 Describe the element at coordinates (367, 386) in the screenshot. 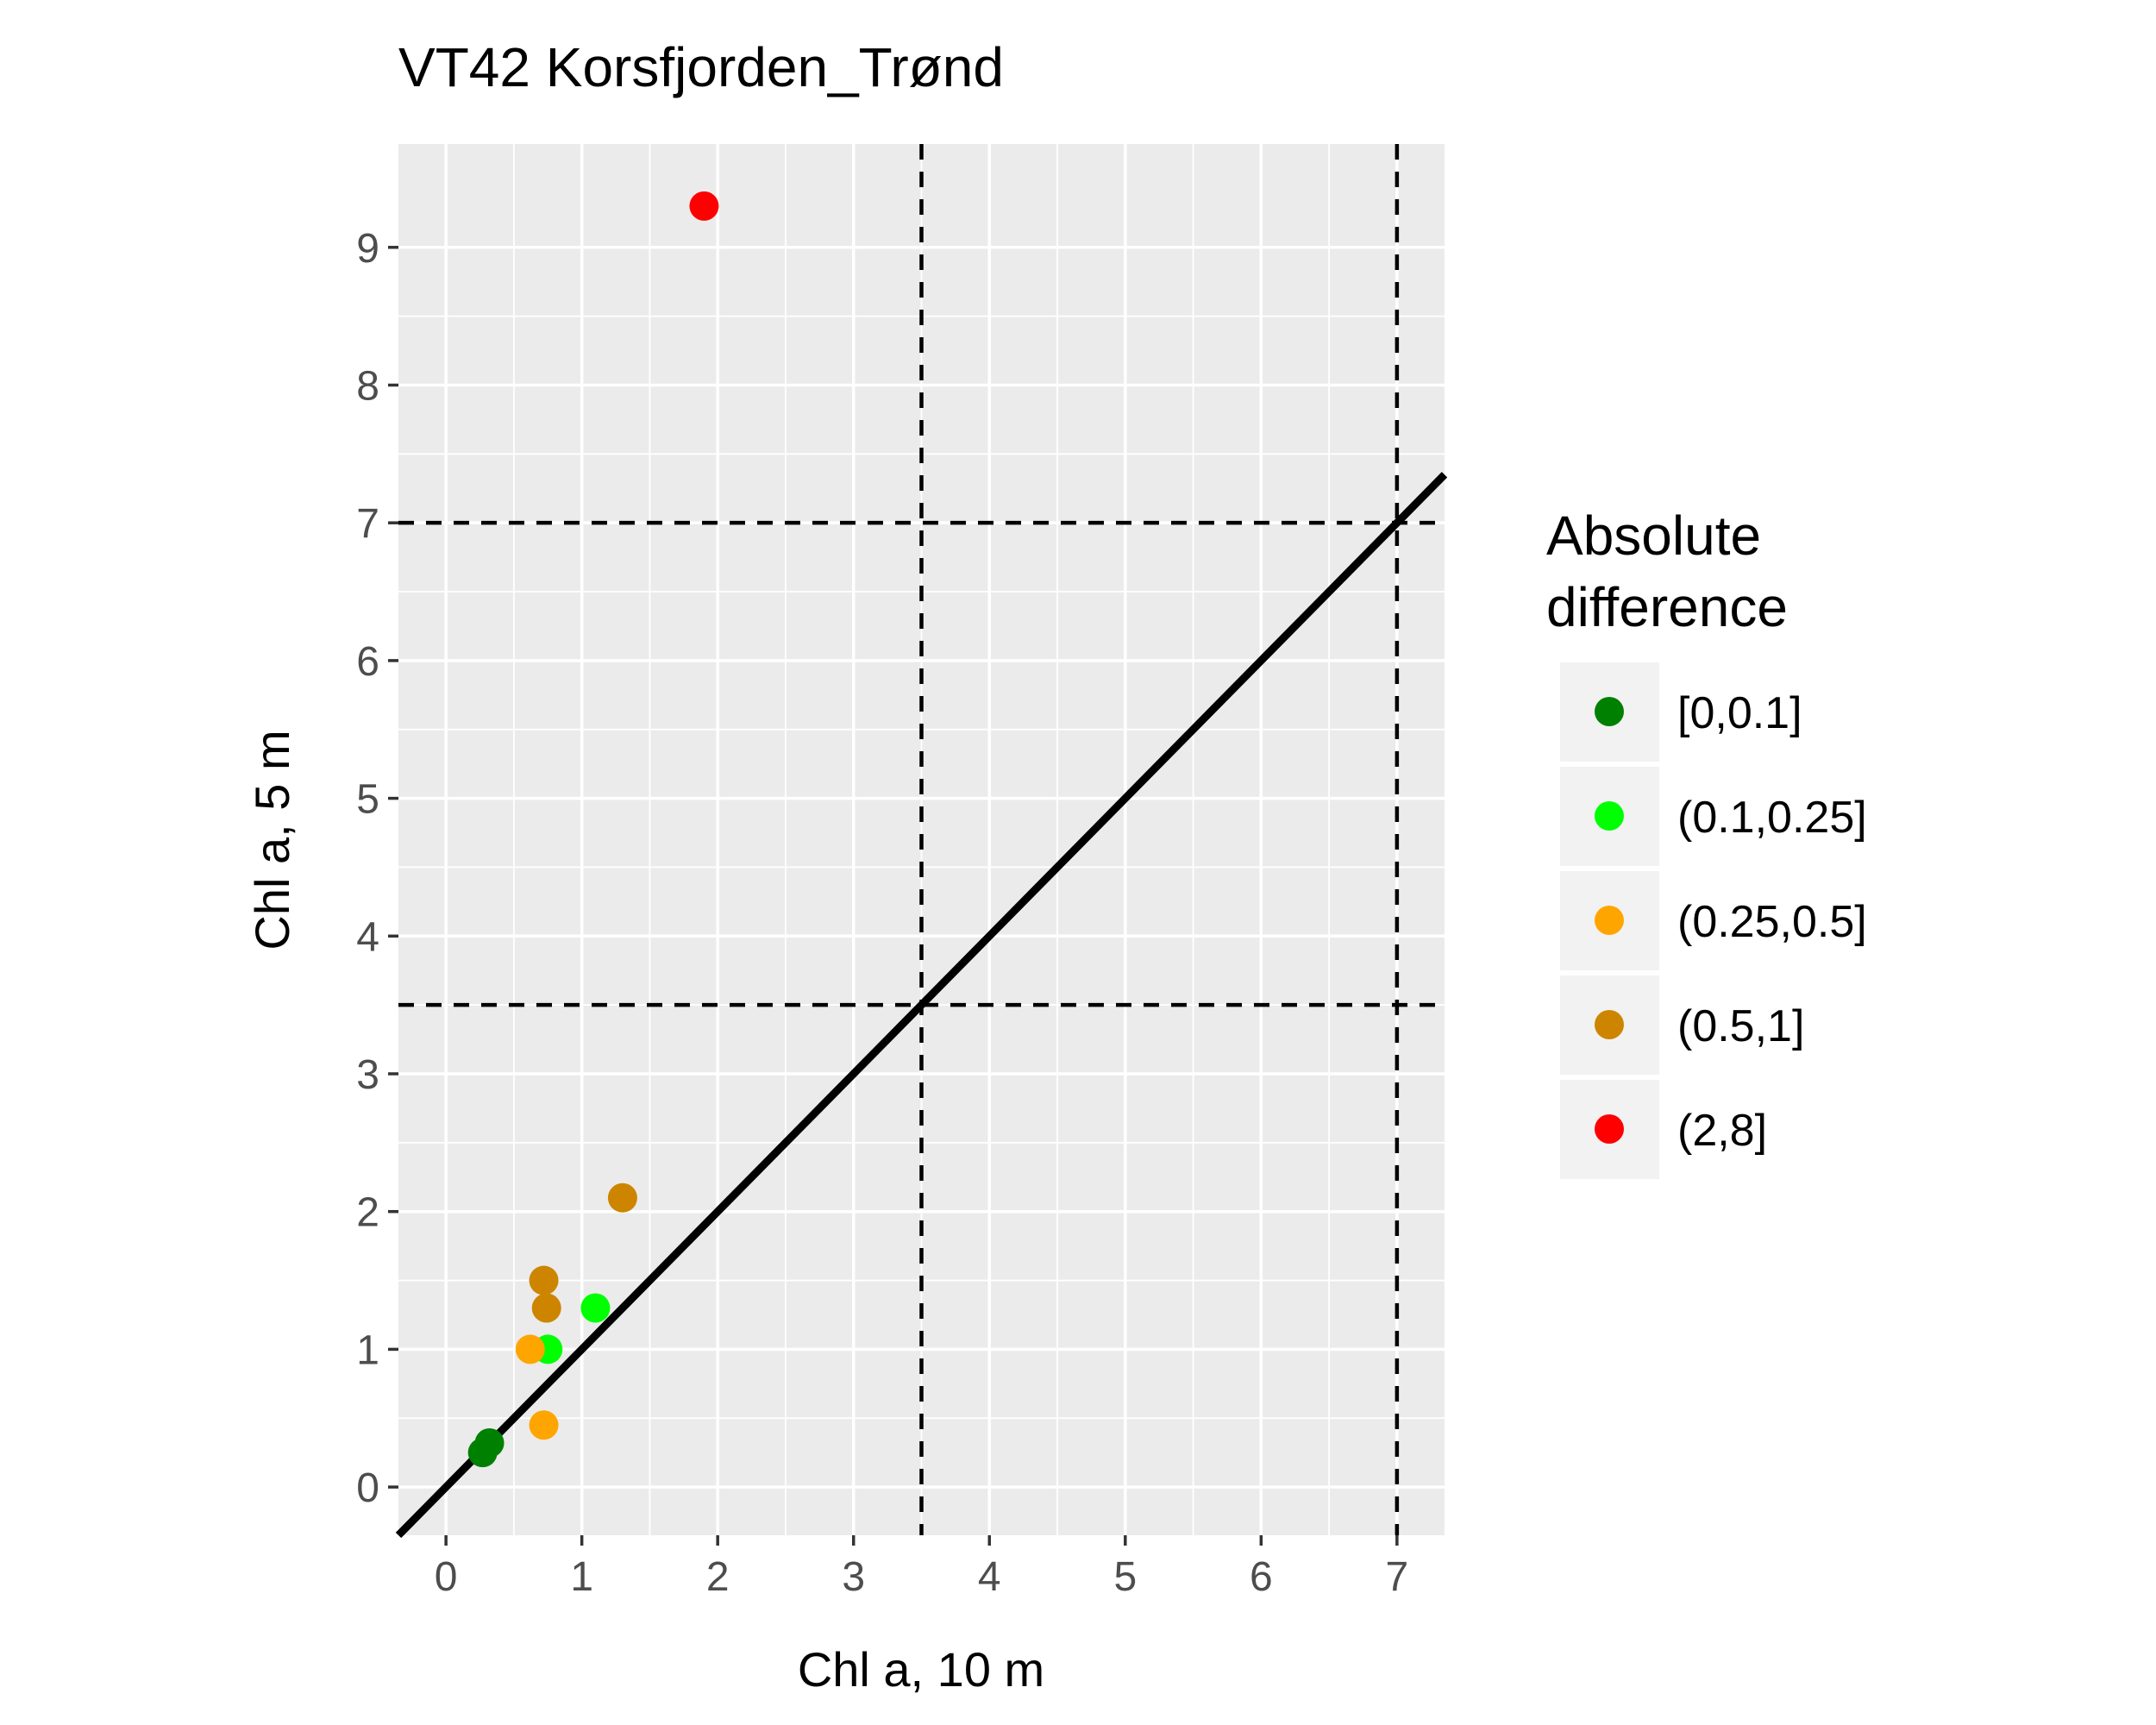

I see `y-tick-label: 8` at that location.